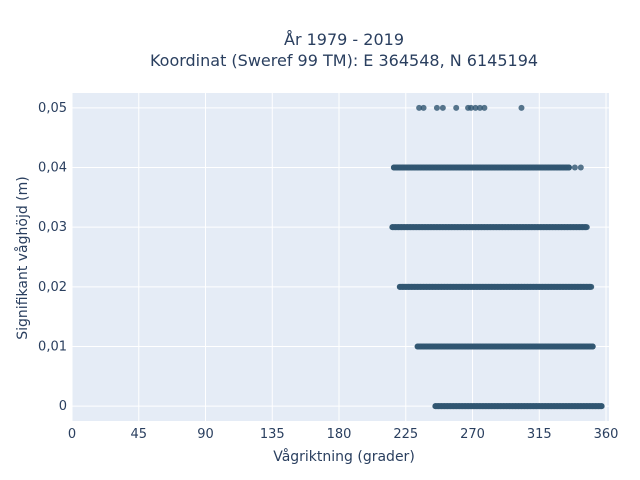 The height and width of the screenshot is (480, 640). Describe the element at coordinates (52, 168) in the screenshot. I see `y-tick-label: 0,04` at that location.